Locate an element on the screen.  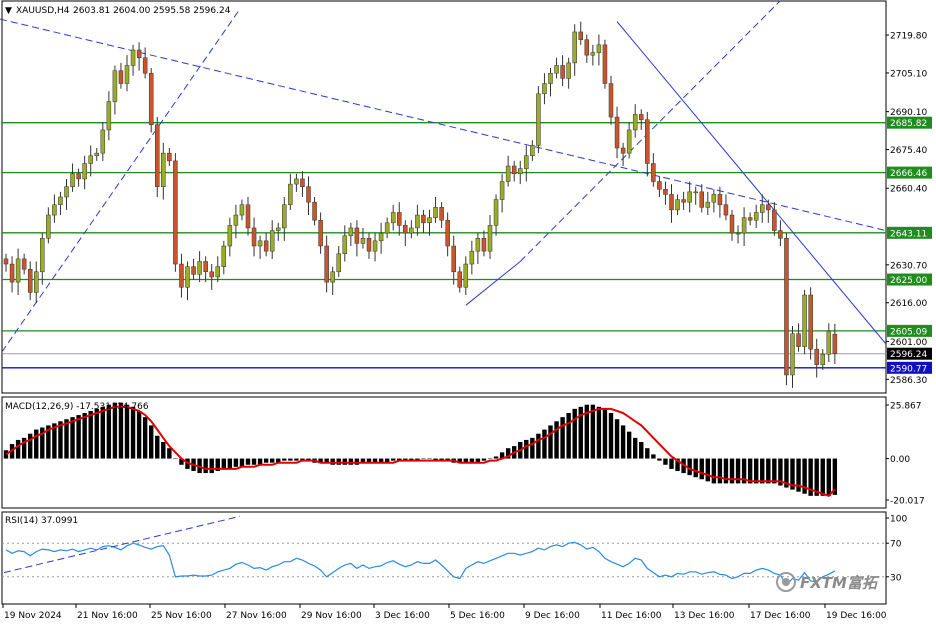
price-tick-label: 2660.40 is located at coordinates (908, 190).